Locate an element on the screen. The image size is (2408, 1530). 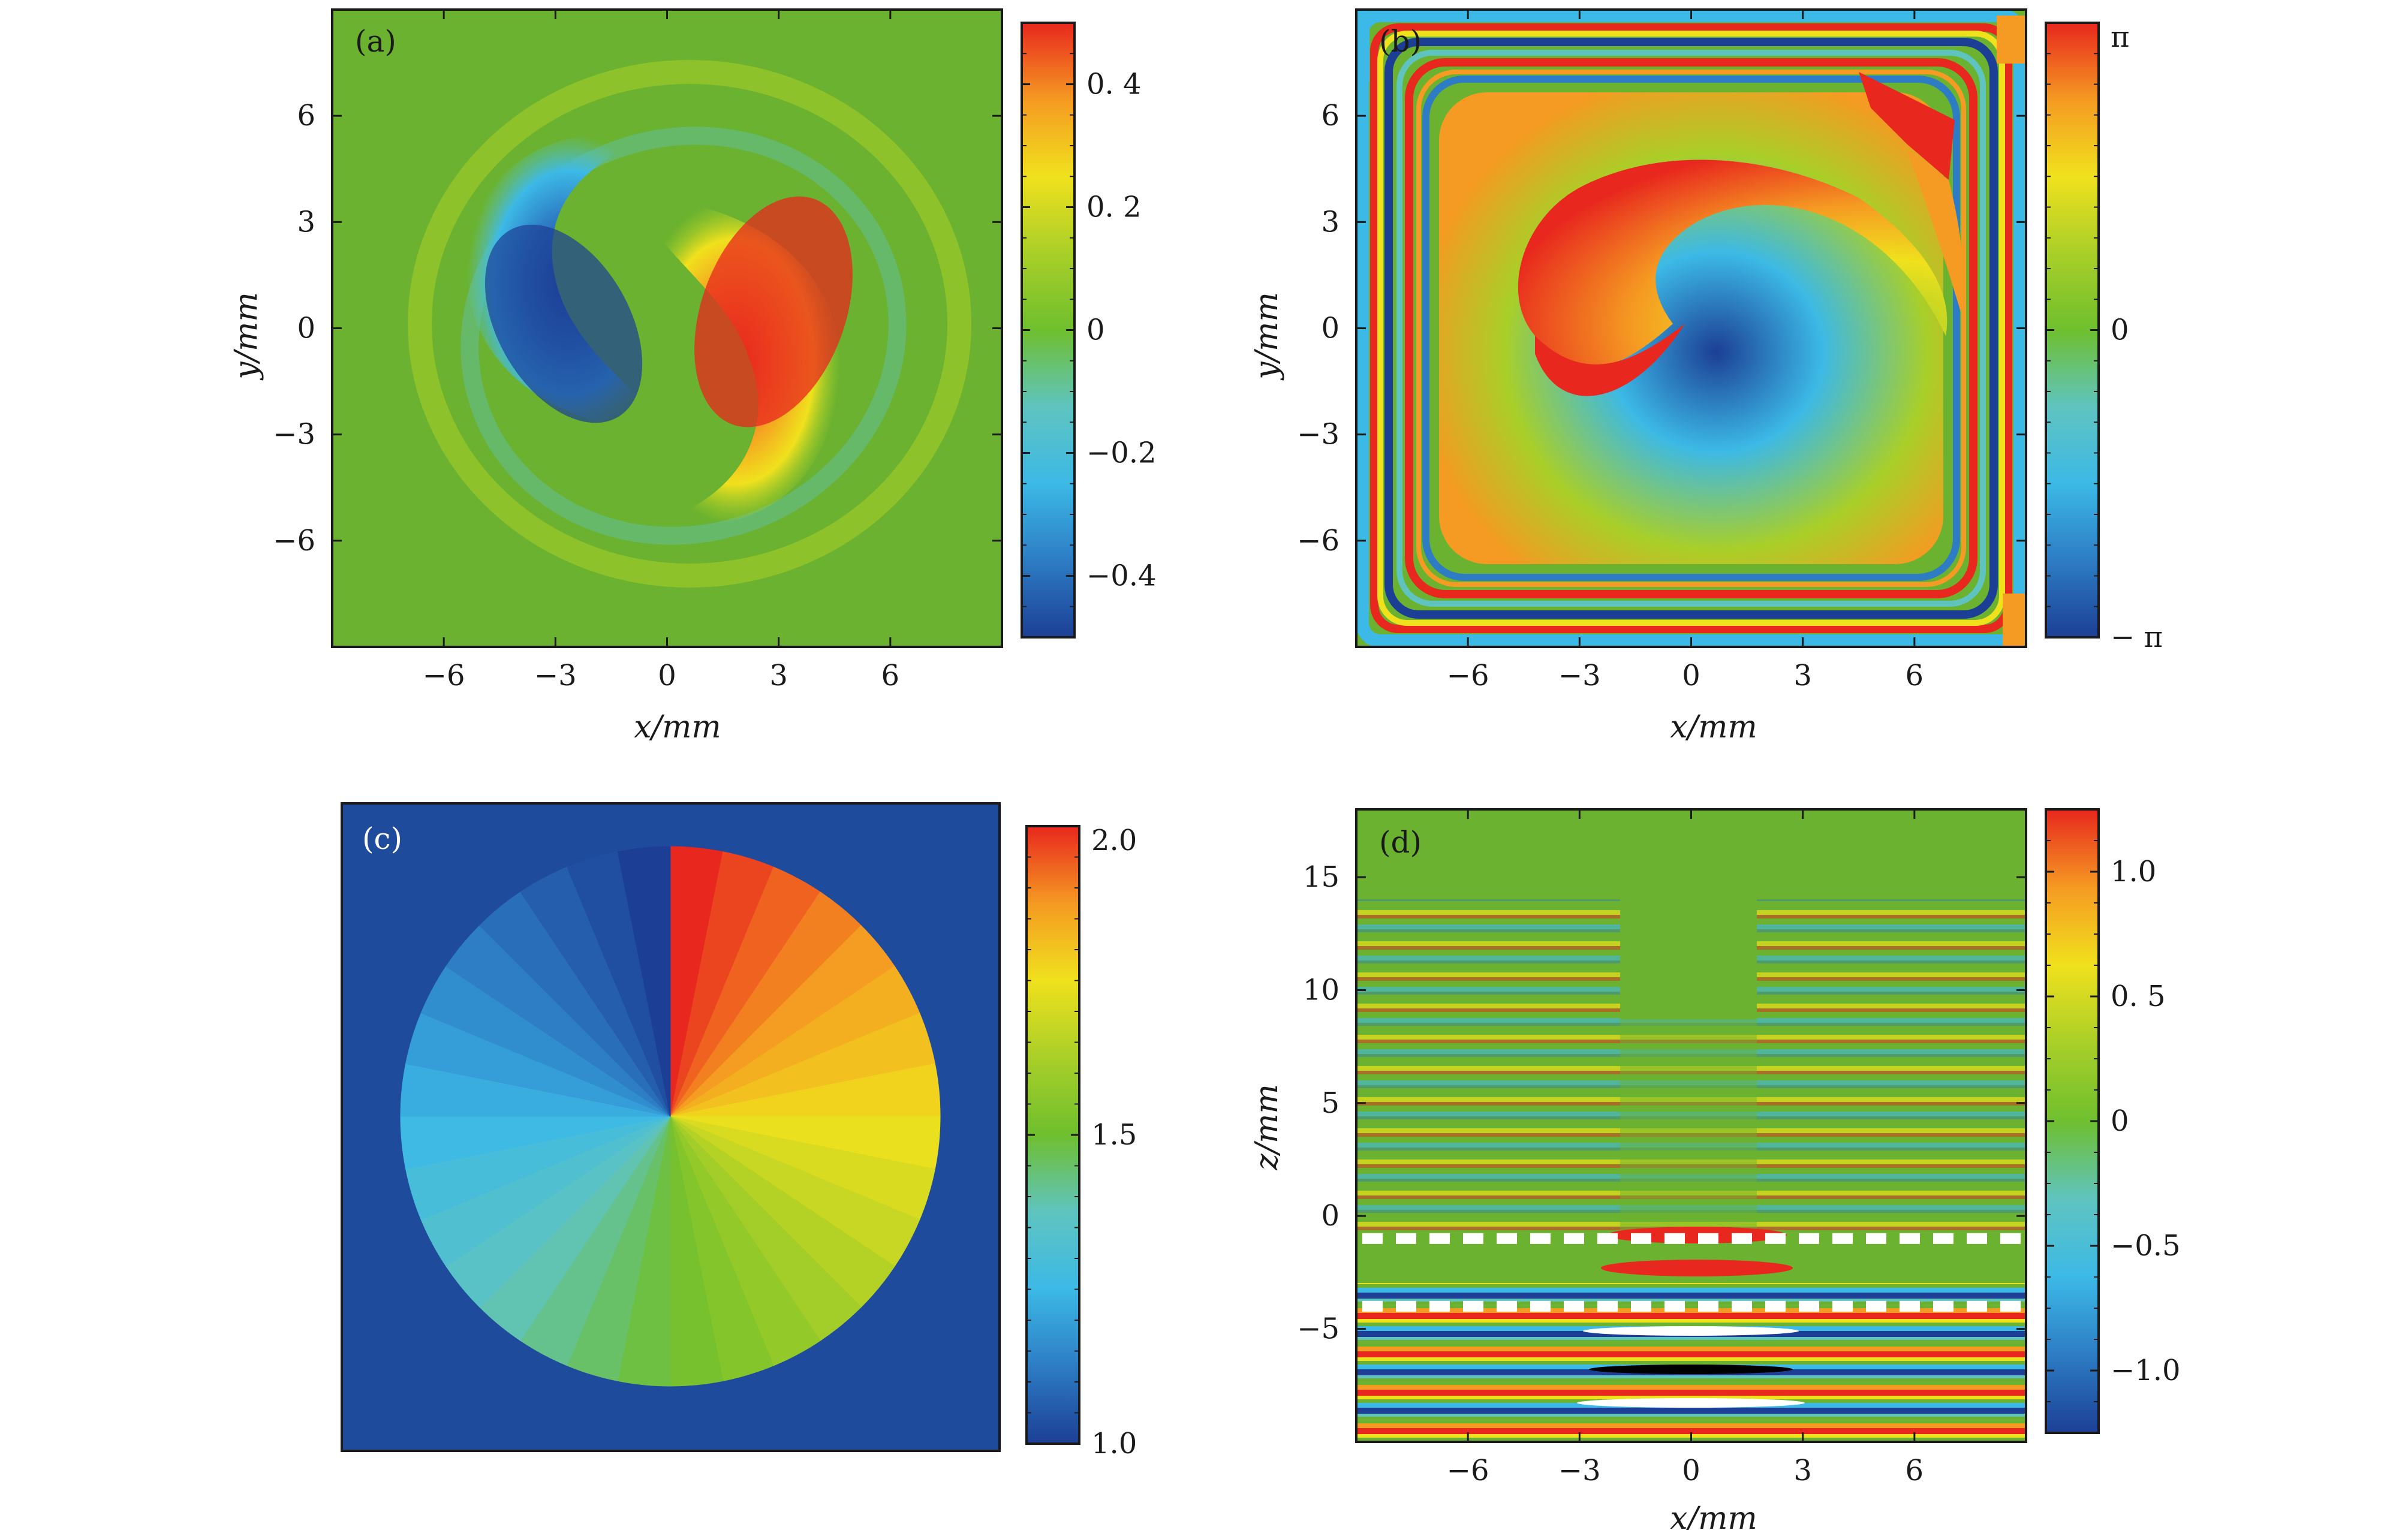
panel-a-colorbar is located at coordinates (1048, 330).